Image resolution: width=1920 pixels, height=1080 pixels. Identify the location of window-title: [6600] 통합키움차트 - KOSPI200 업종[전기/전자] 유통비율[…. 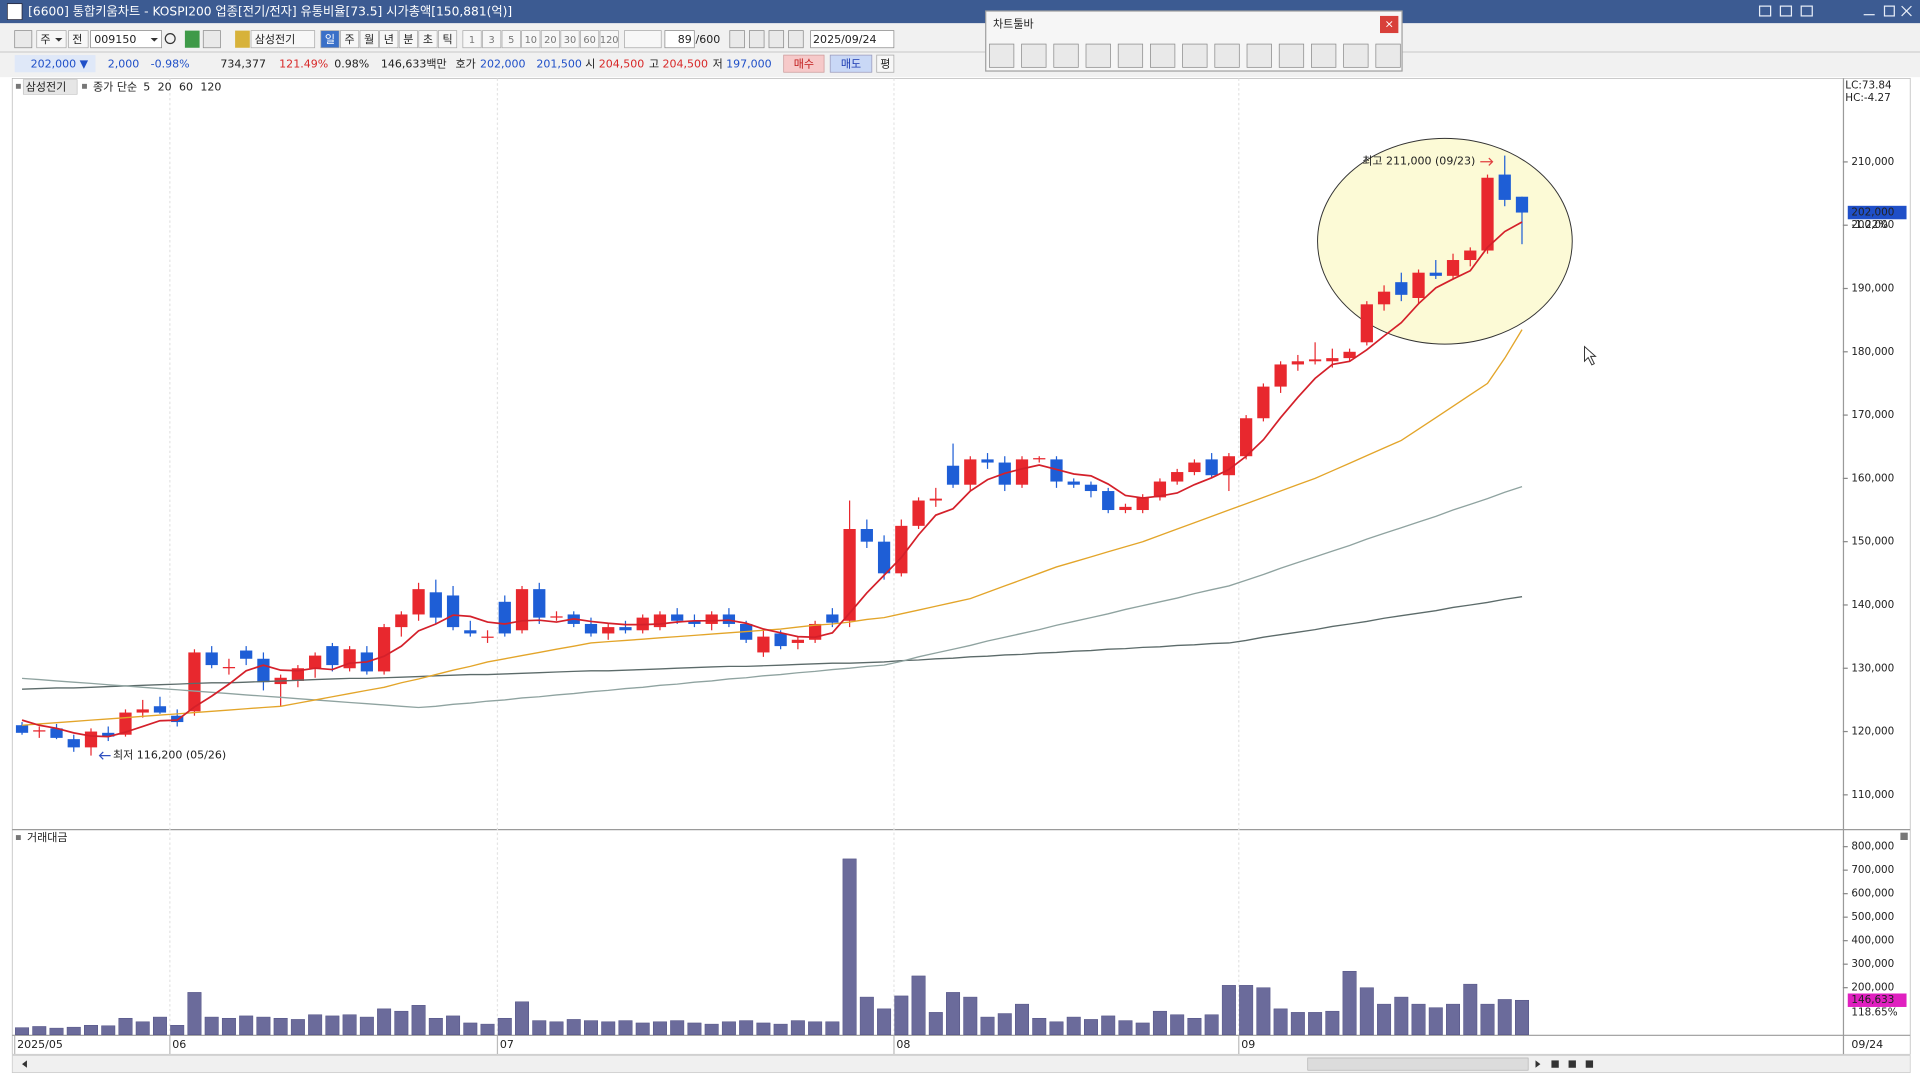
(270, 12).